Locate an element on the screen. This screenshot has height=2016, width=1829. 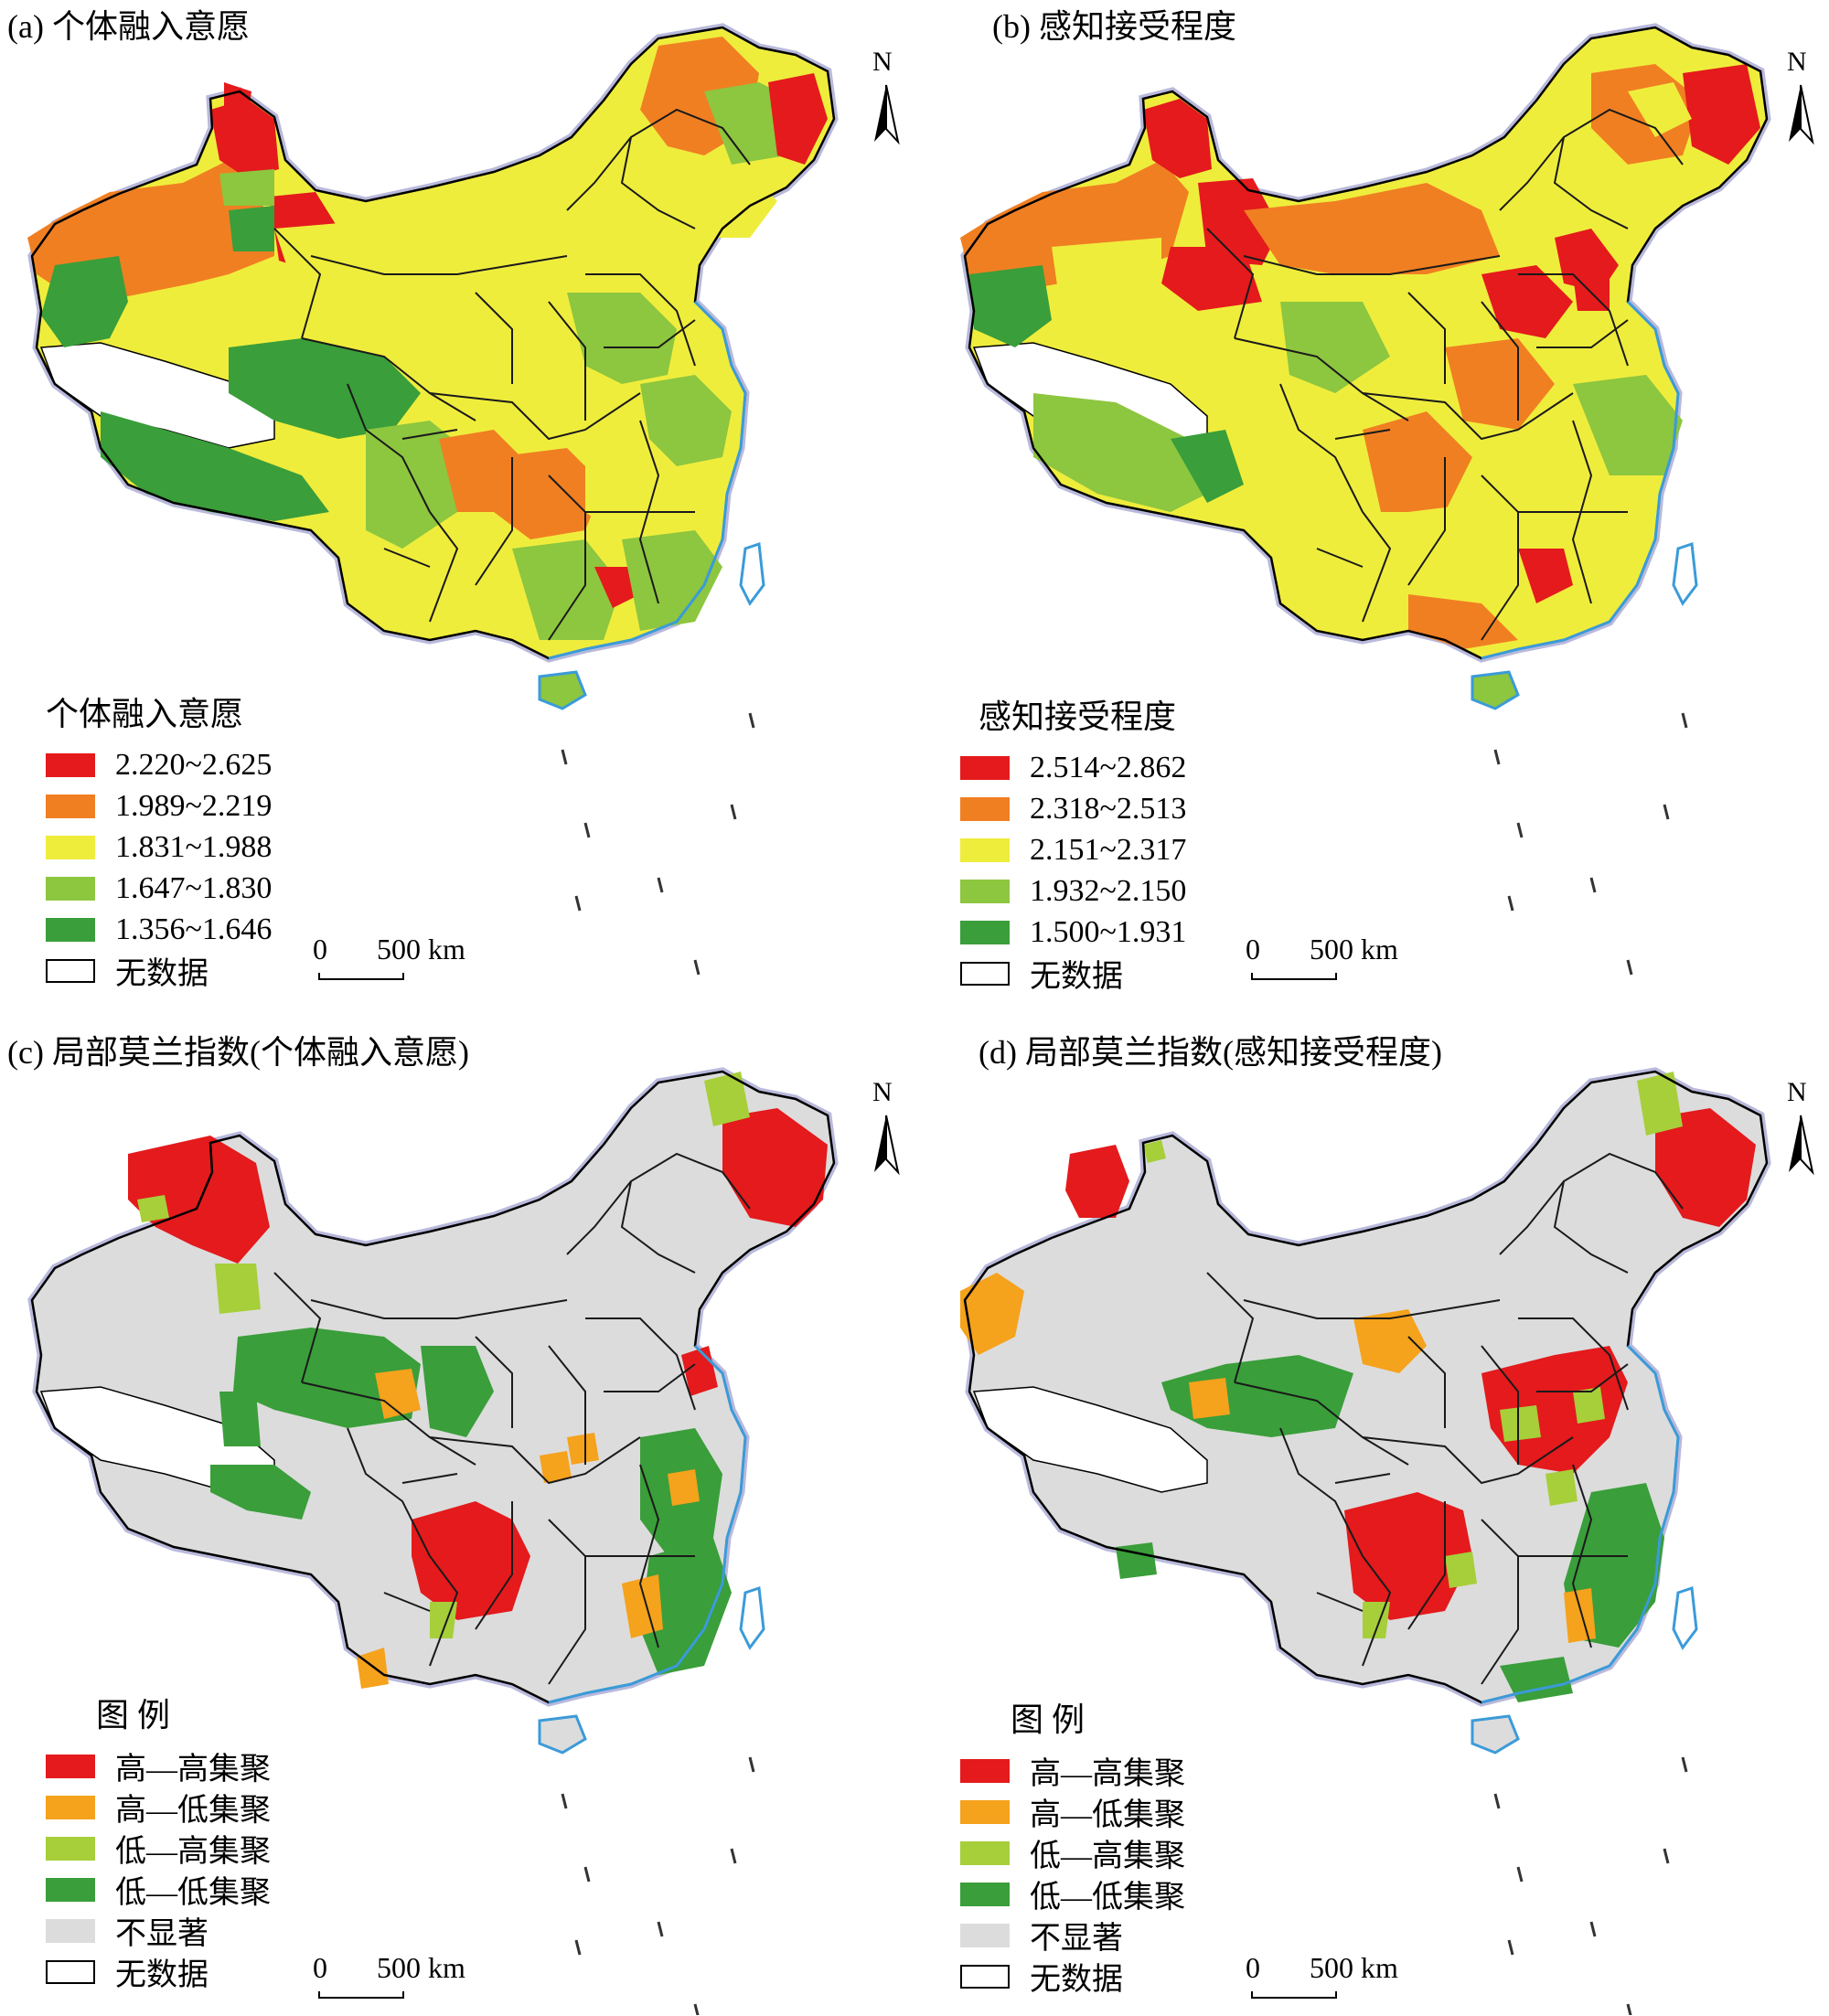
legend-title: 个体融入意愿 is located at coordinates (145, 714).